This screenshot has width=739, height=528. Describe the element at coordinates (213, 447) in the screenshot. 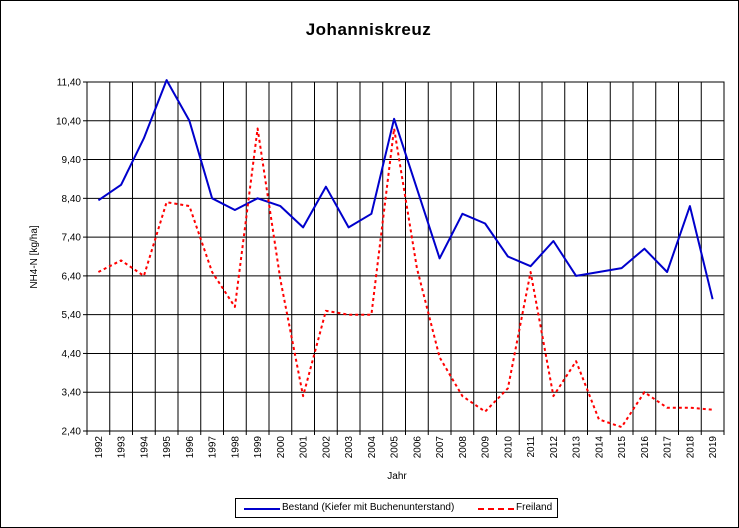

I see `x-tick-label: 1997` at that location.